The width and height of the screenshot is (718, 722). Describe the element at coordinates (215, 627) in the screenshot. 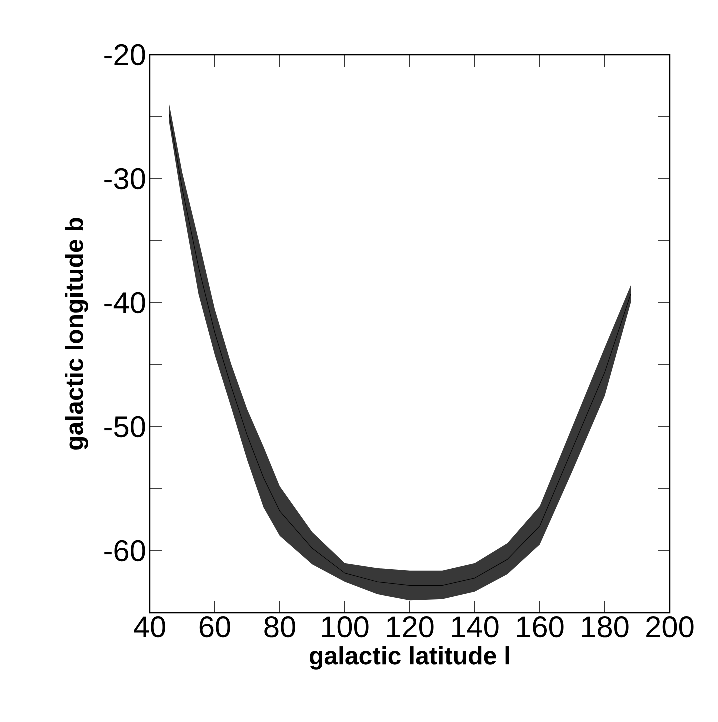

I see `x-tick-label: 60` at that location.